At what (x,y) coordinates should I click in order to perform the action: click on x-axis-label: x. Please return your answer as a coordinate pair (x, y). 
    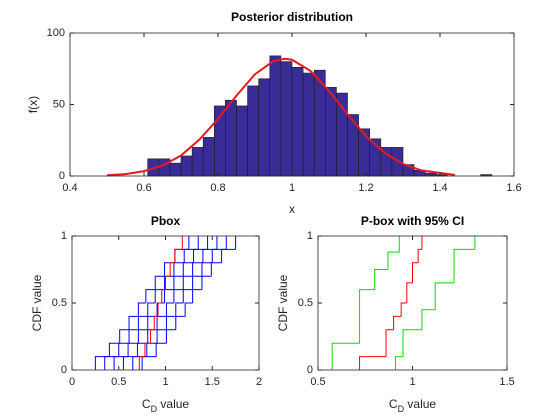
    Looking at the image, I should click on (292, 209).